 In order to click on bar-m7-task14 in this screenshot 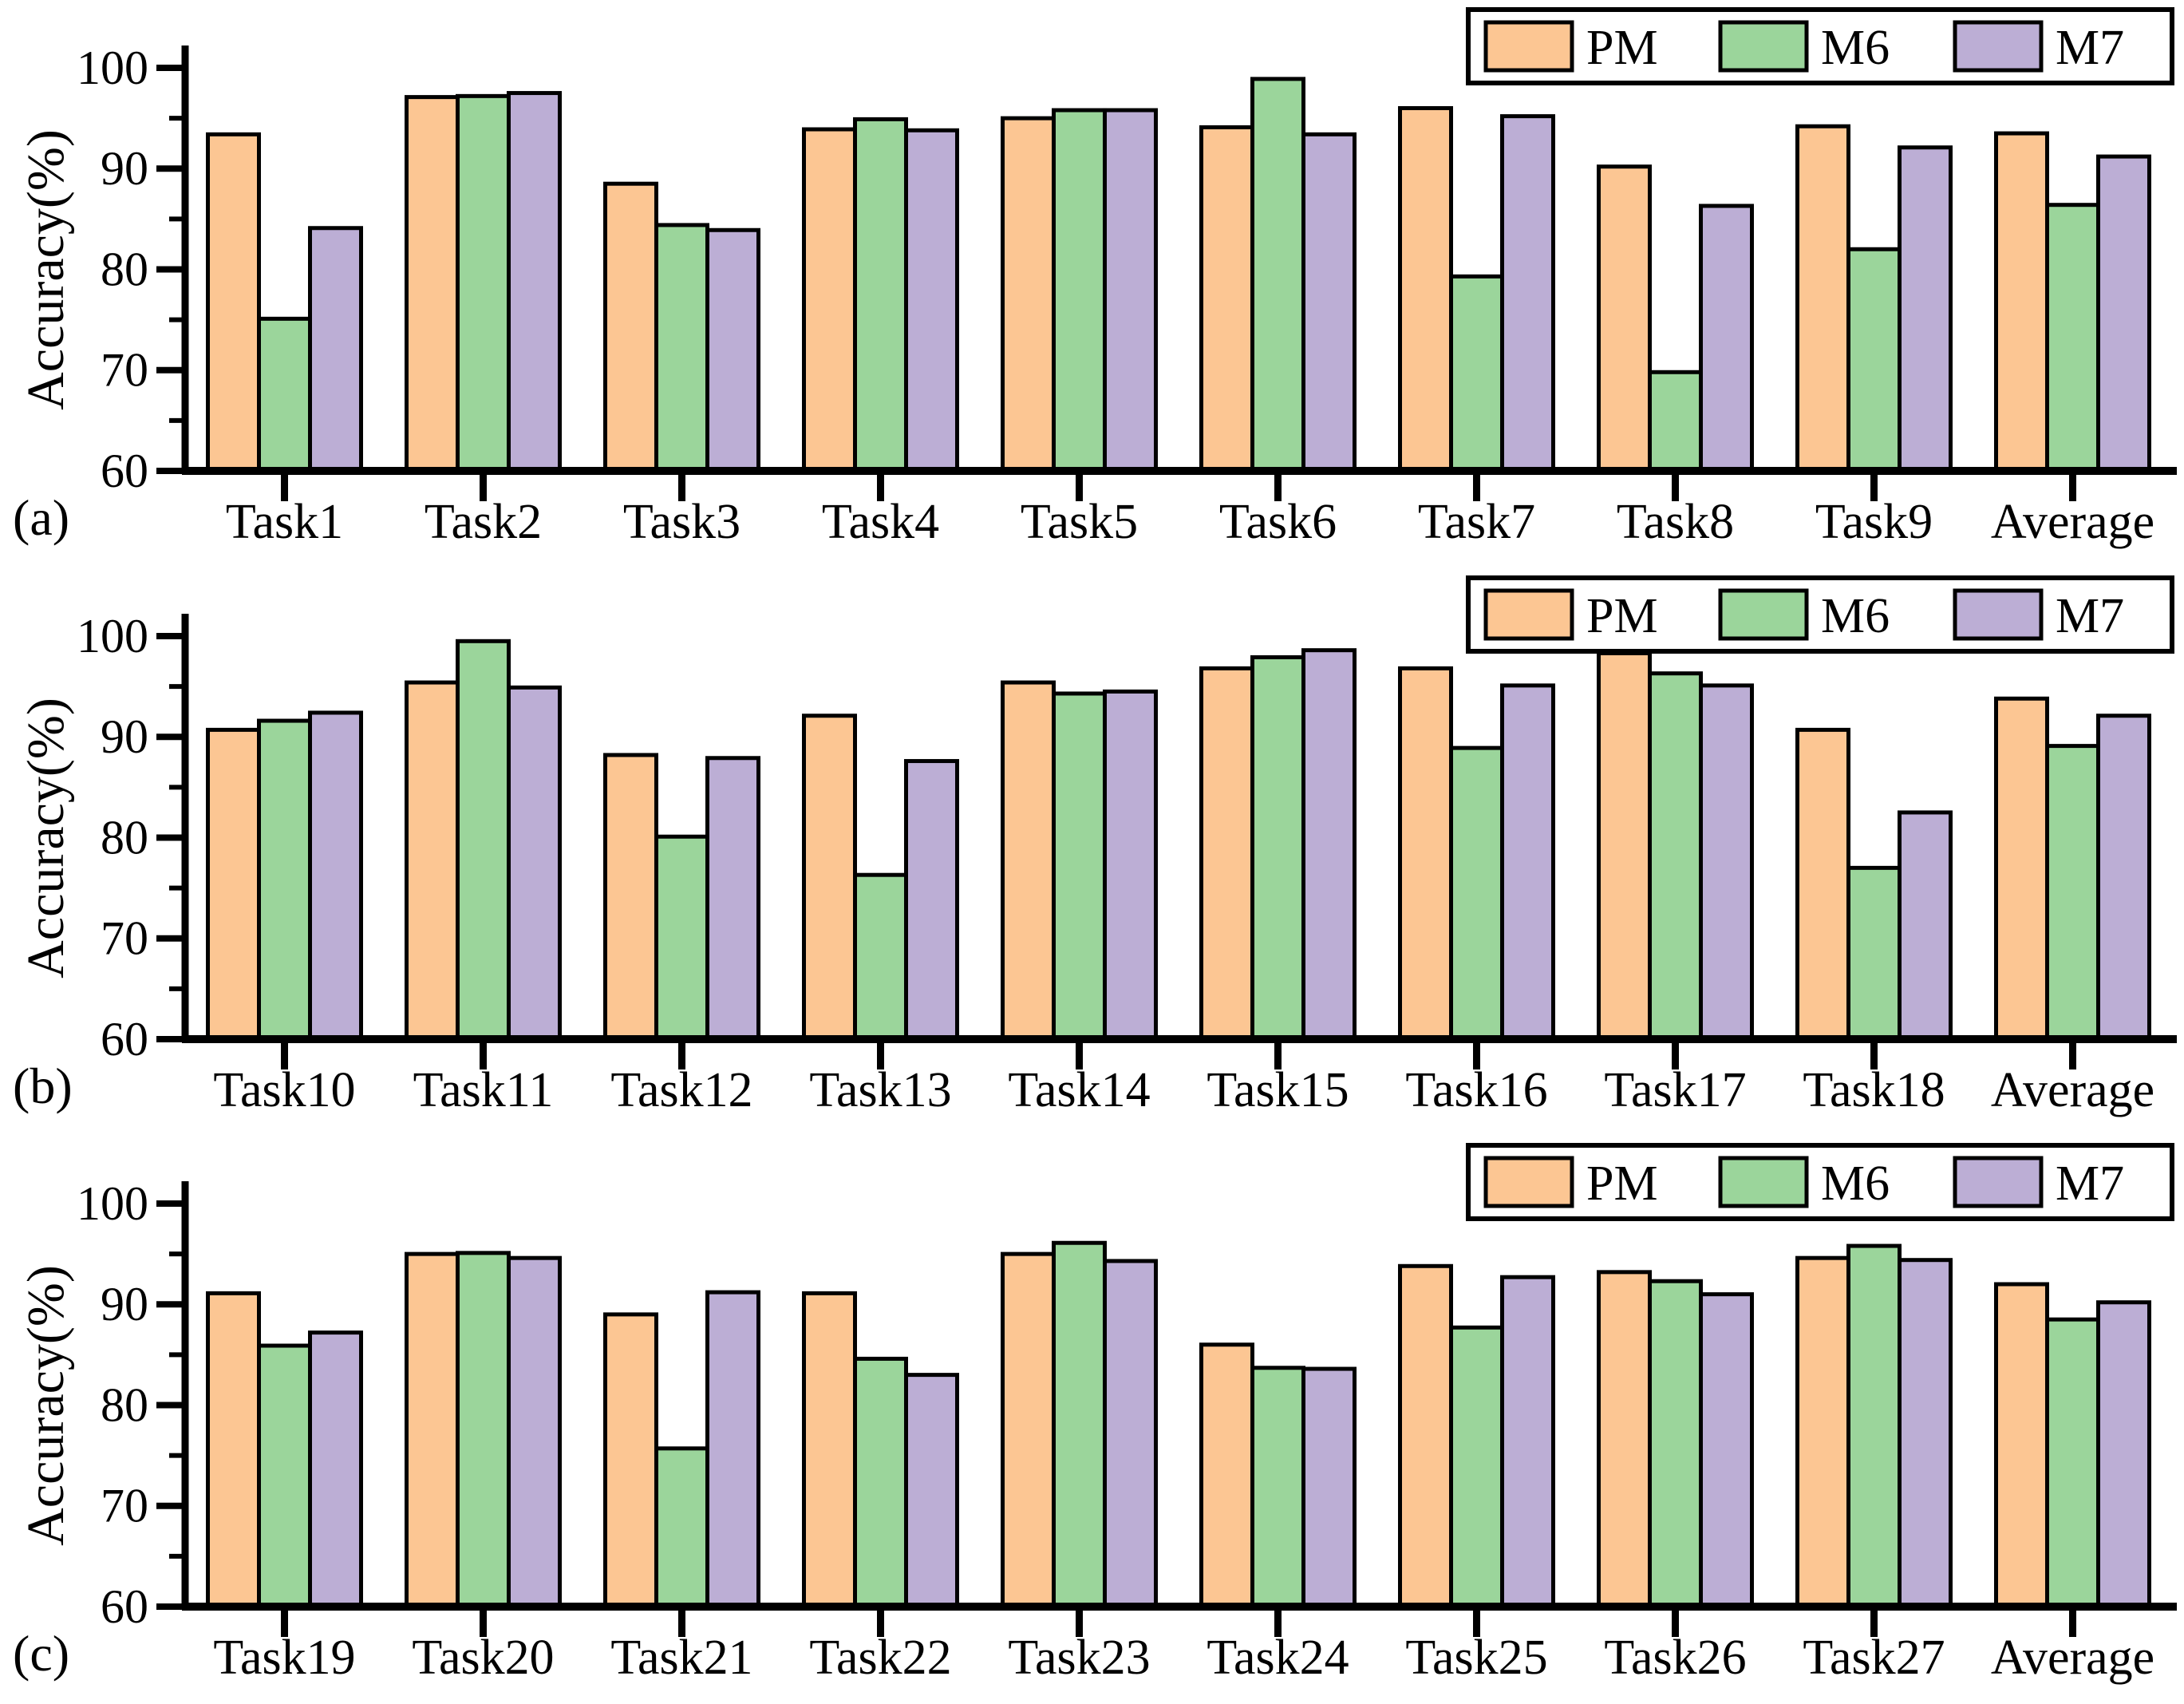, I will do `click(1130, 865)`.